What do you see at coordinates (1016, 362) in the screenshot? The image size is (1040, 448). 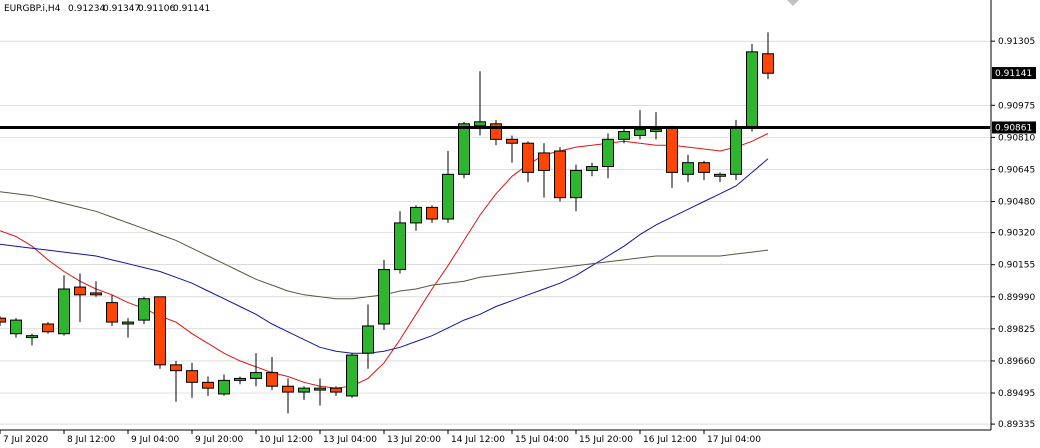 I see `price-tick-label: 0.89660` at bounding box center [1016, 362].